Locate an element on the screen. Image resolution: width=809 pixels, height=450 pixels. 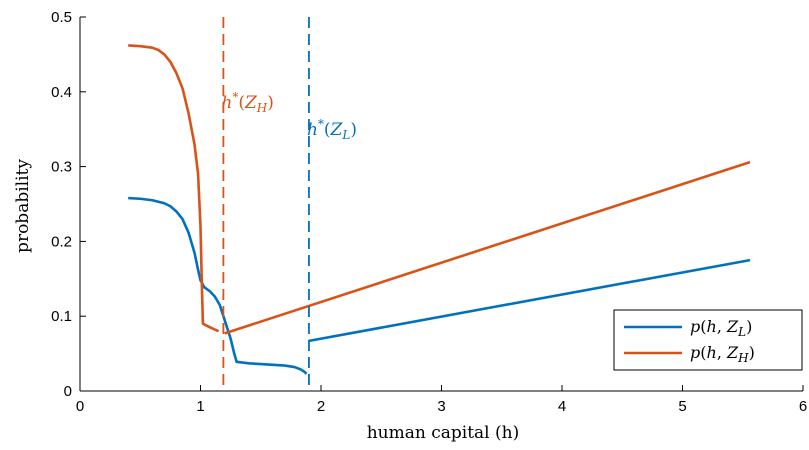
x-tick-label: 1 is located at coordinates (200, 406).